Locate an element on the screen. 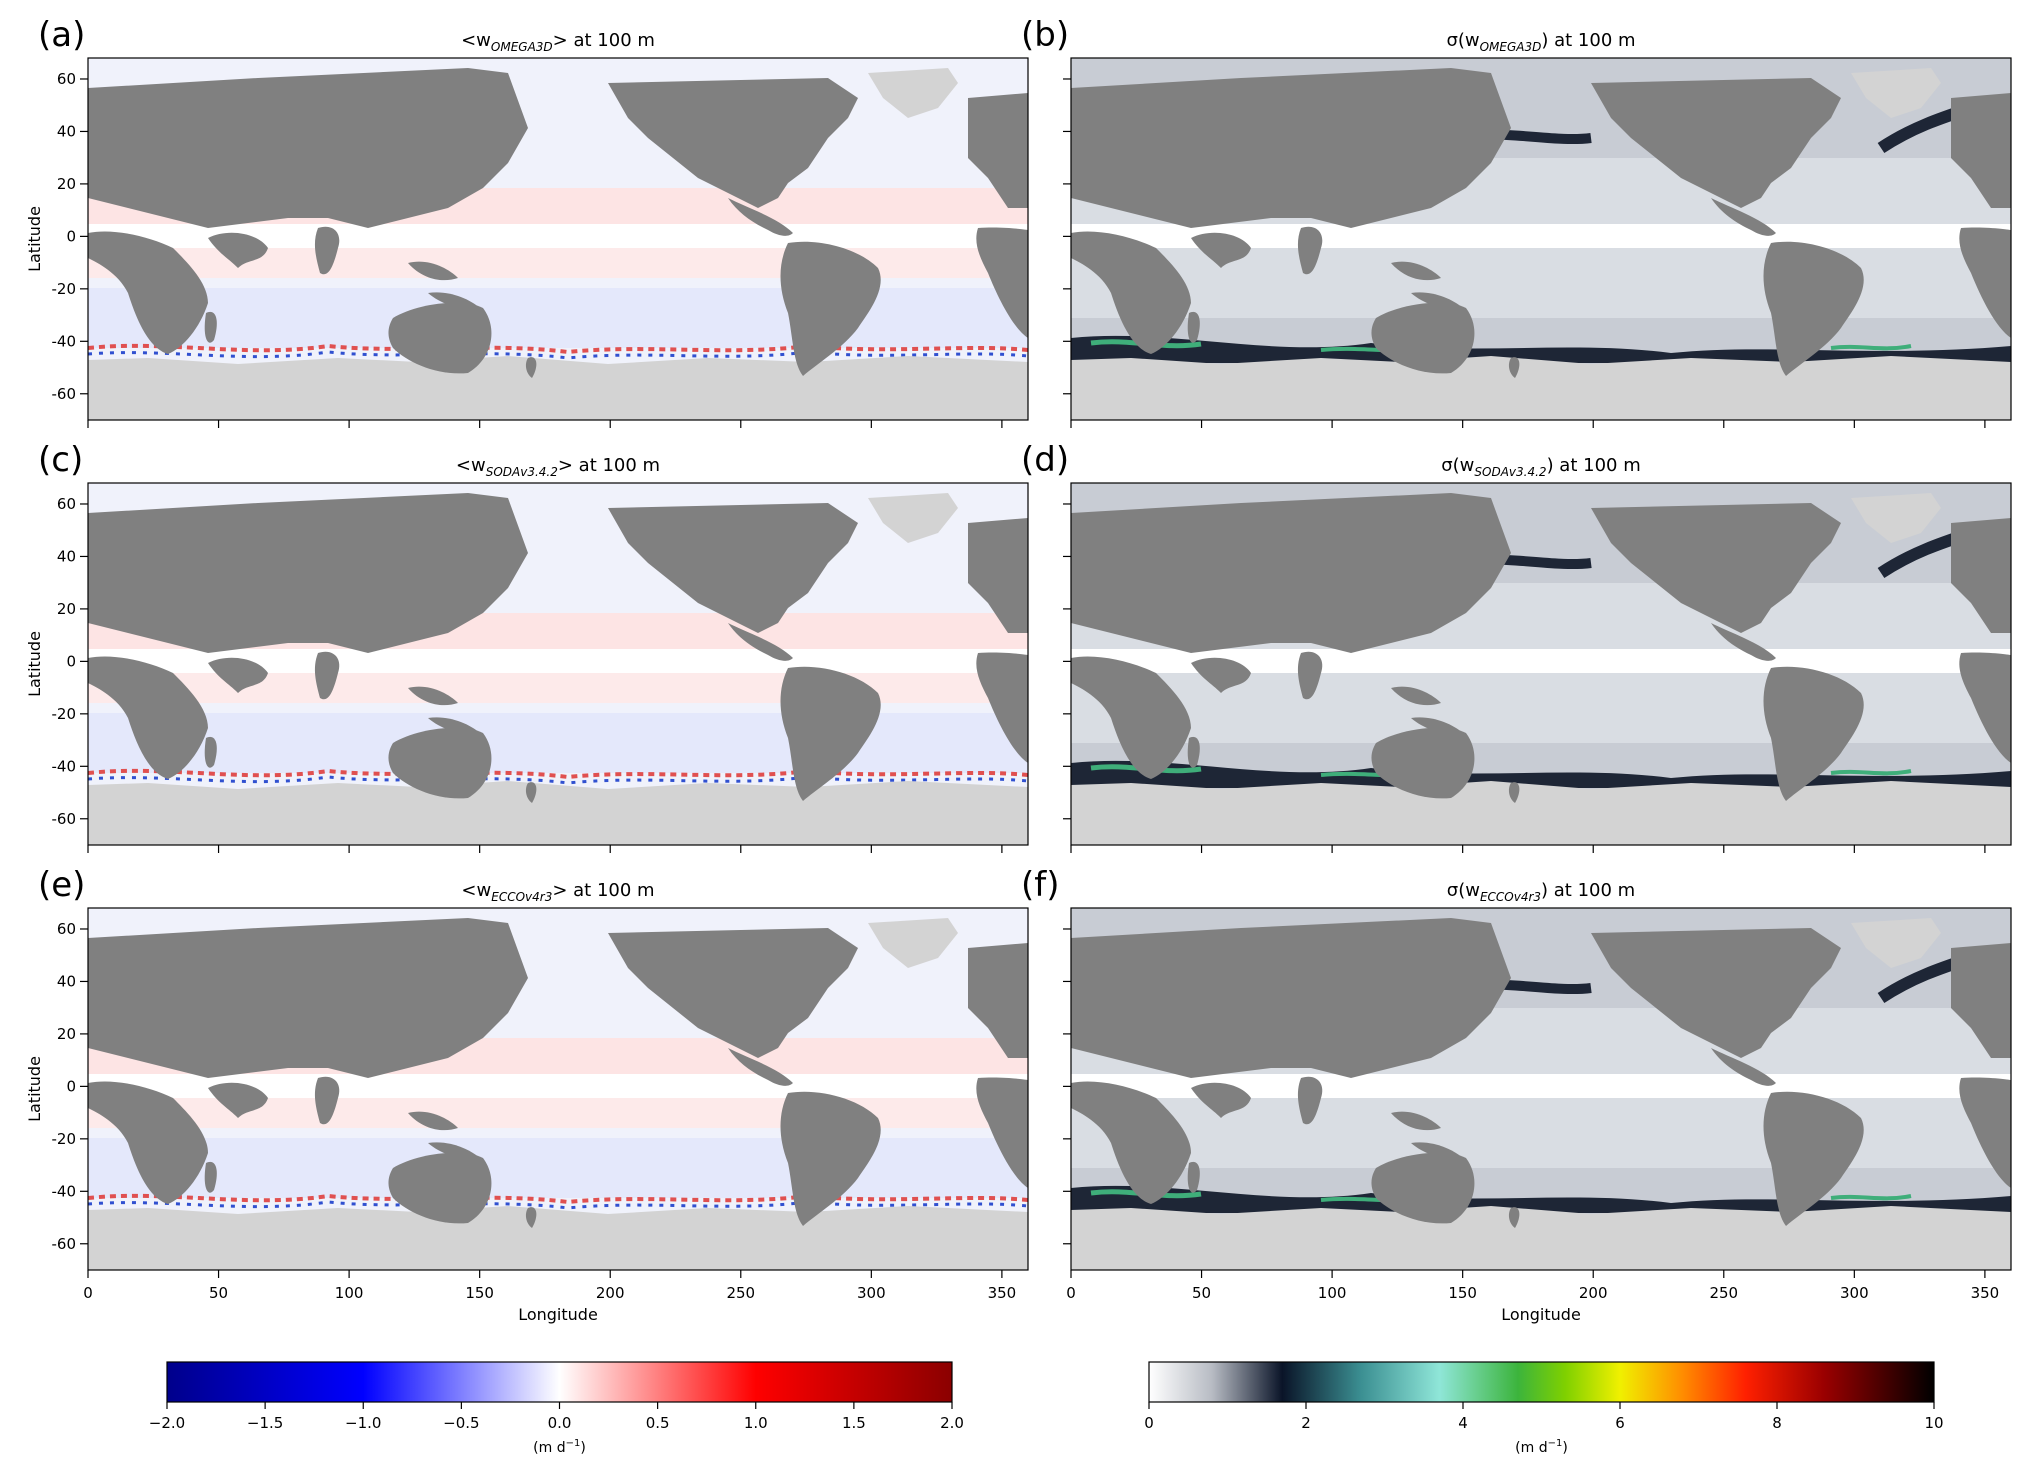  colorbar-tick-label: 8 is located at coordinates (1777, 1423).